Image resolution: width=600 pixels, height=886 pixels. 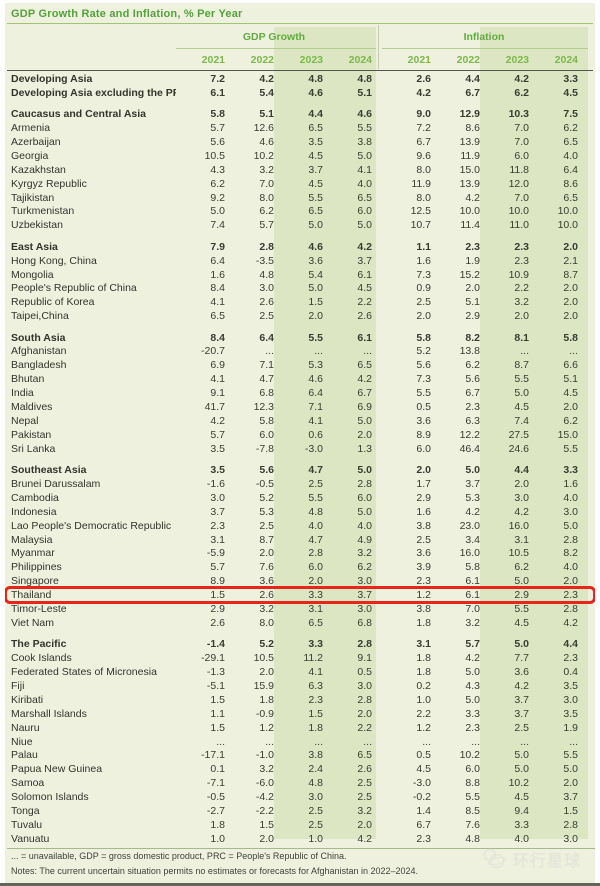 I want to click on row-label: Developing Asia, so click(x=52, y=78).